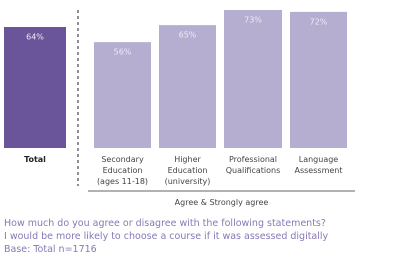 Image resolution: width=395 pixels, height=264 pixels. Describe the element at coordinates (253, 20) in the screenshot. I see `value-label: 73%` at that location.